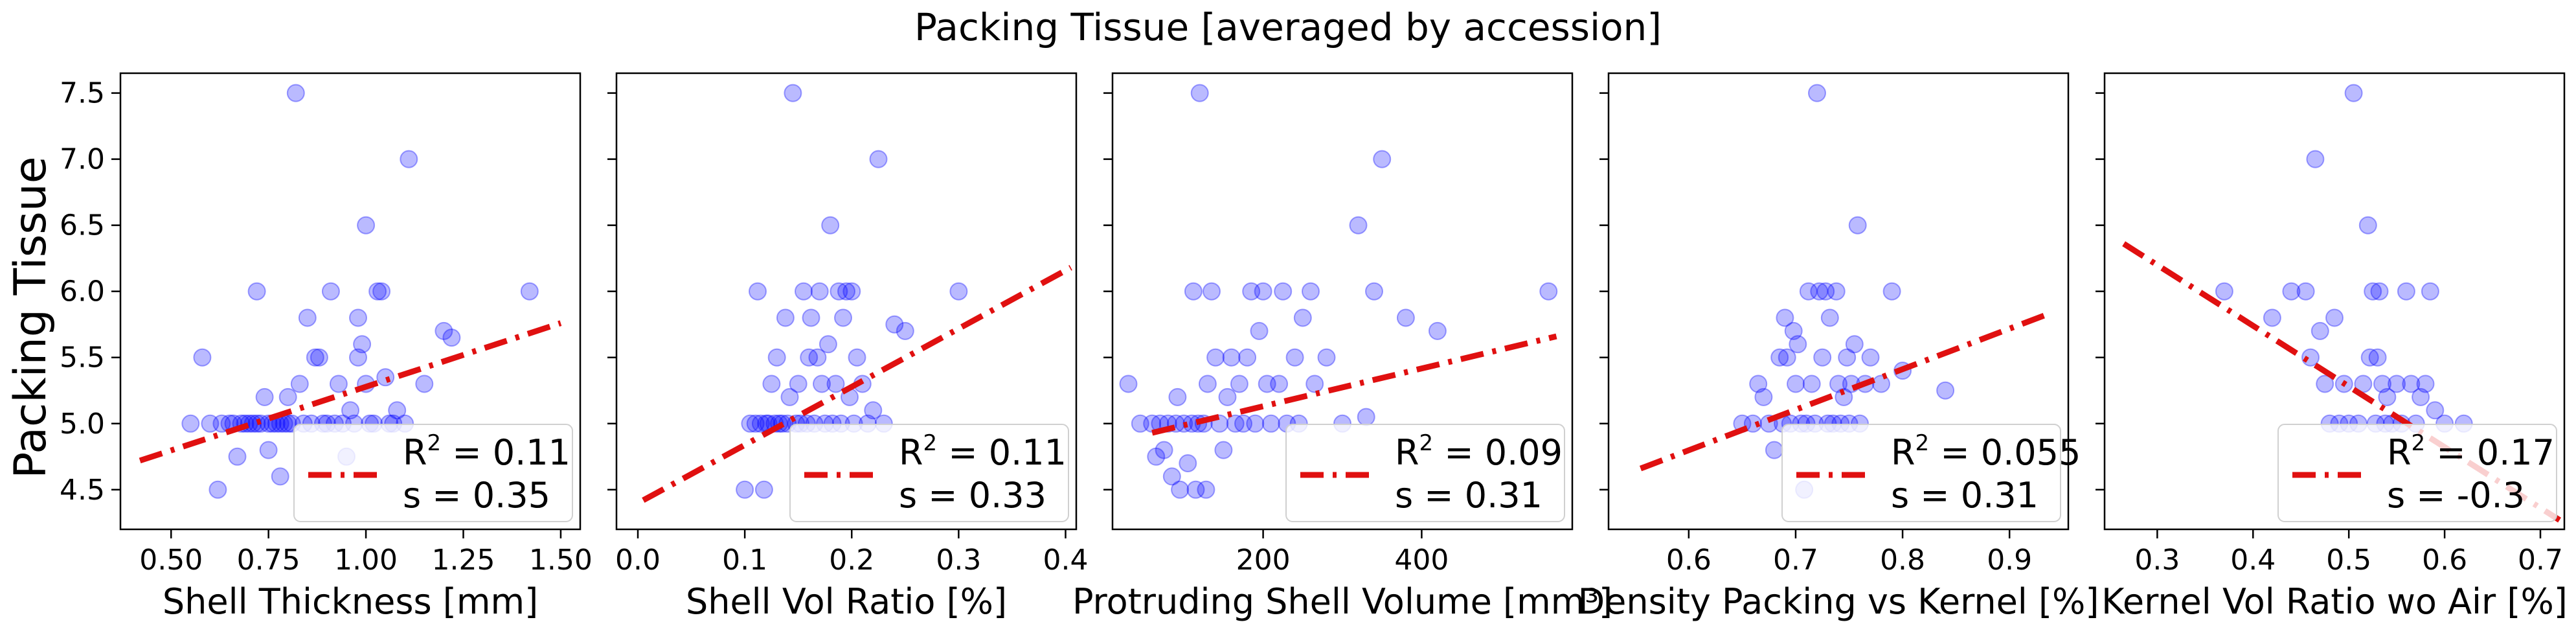 This screenshot has height=633, width=2576. What do you see at coordinates (171, 560) in the screenshot?
I see `x-tick-label: 0.50` at bounding box center [171, 560].